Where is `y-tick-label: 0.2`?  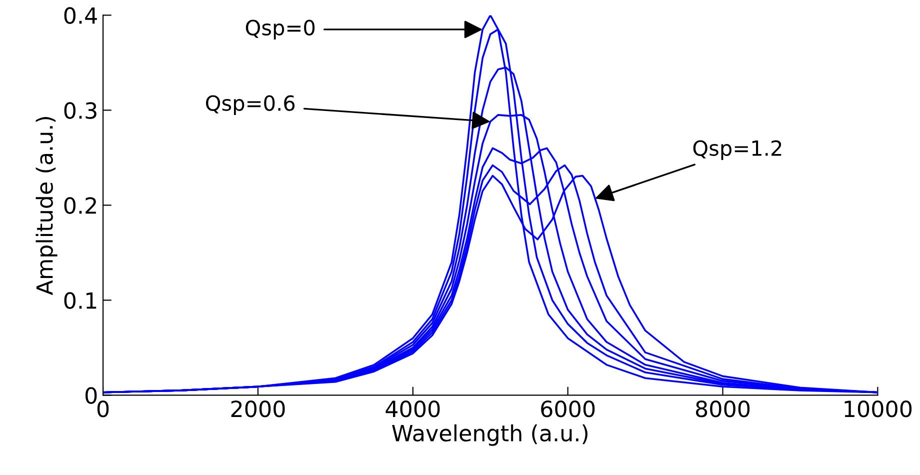
y-tick-label: 0.2 is located at coordinates (80, 205).